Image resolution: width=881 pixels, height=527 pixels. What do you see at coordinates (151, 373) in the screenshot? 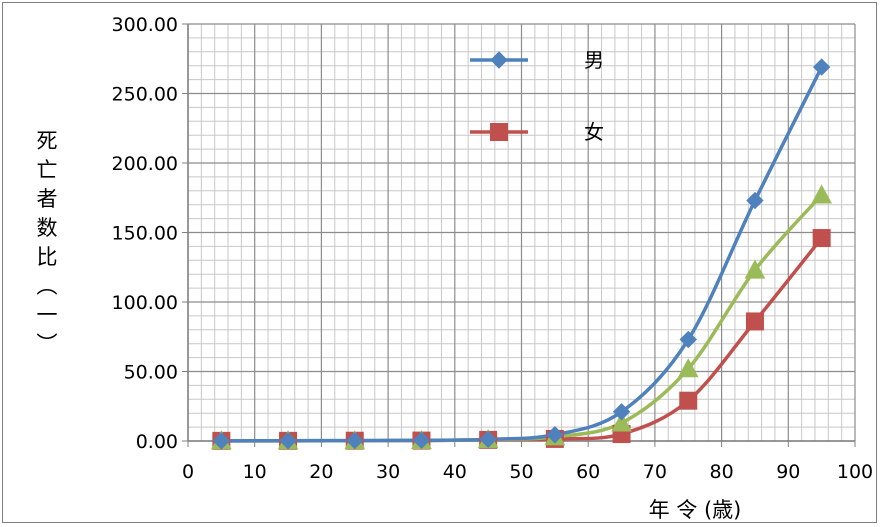
I see `y-tick-label: 50.00` at bounding box center [151, 373].